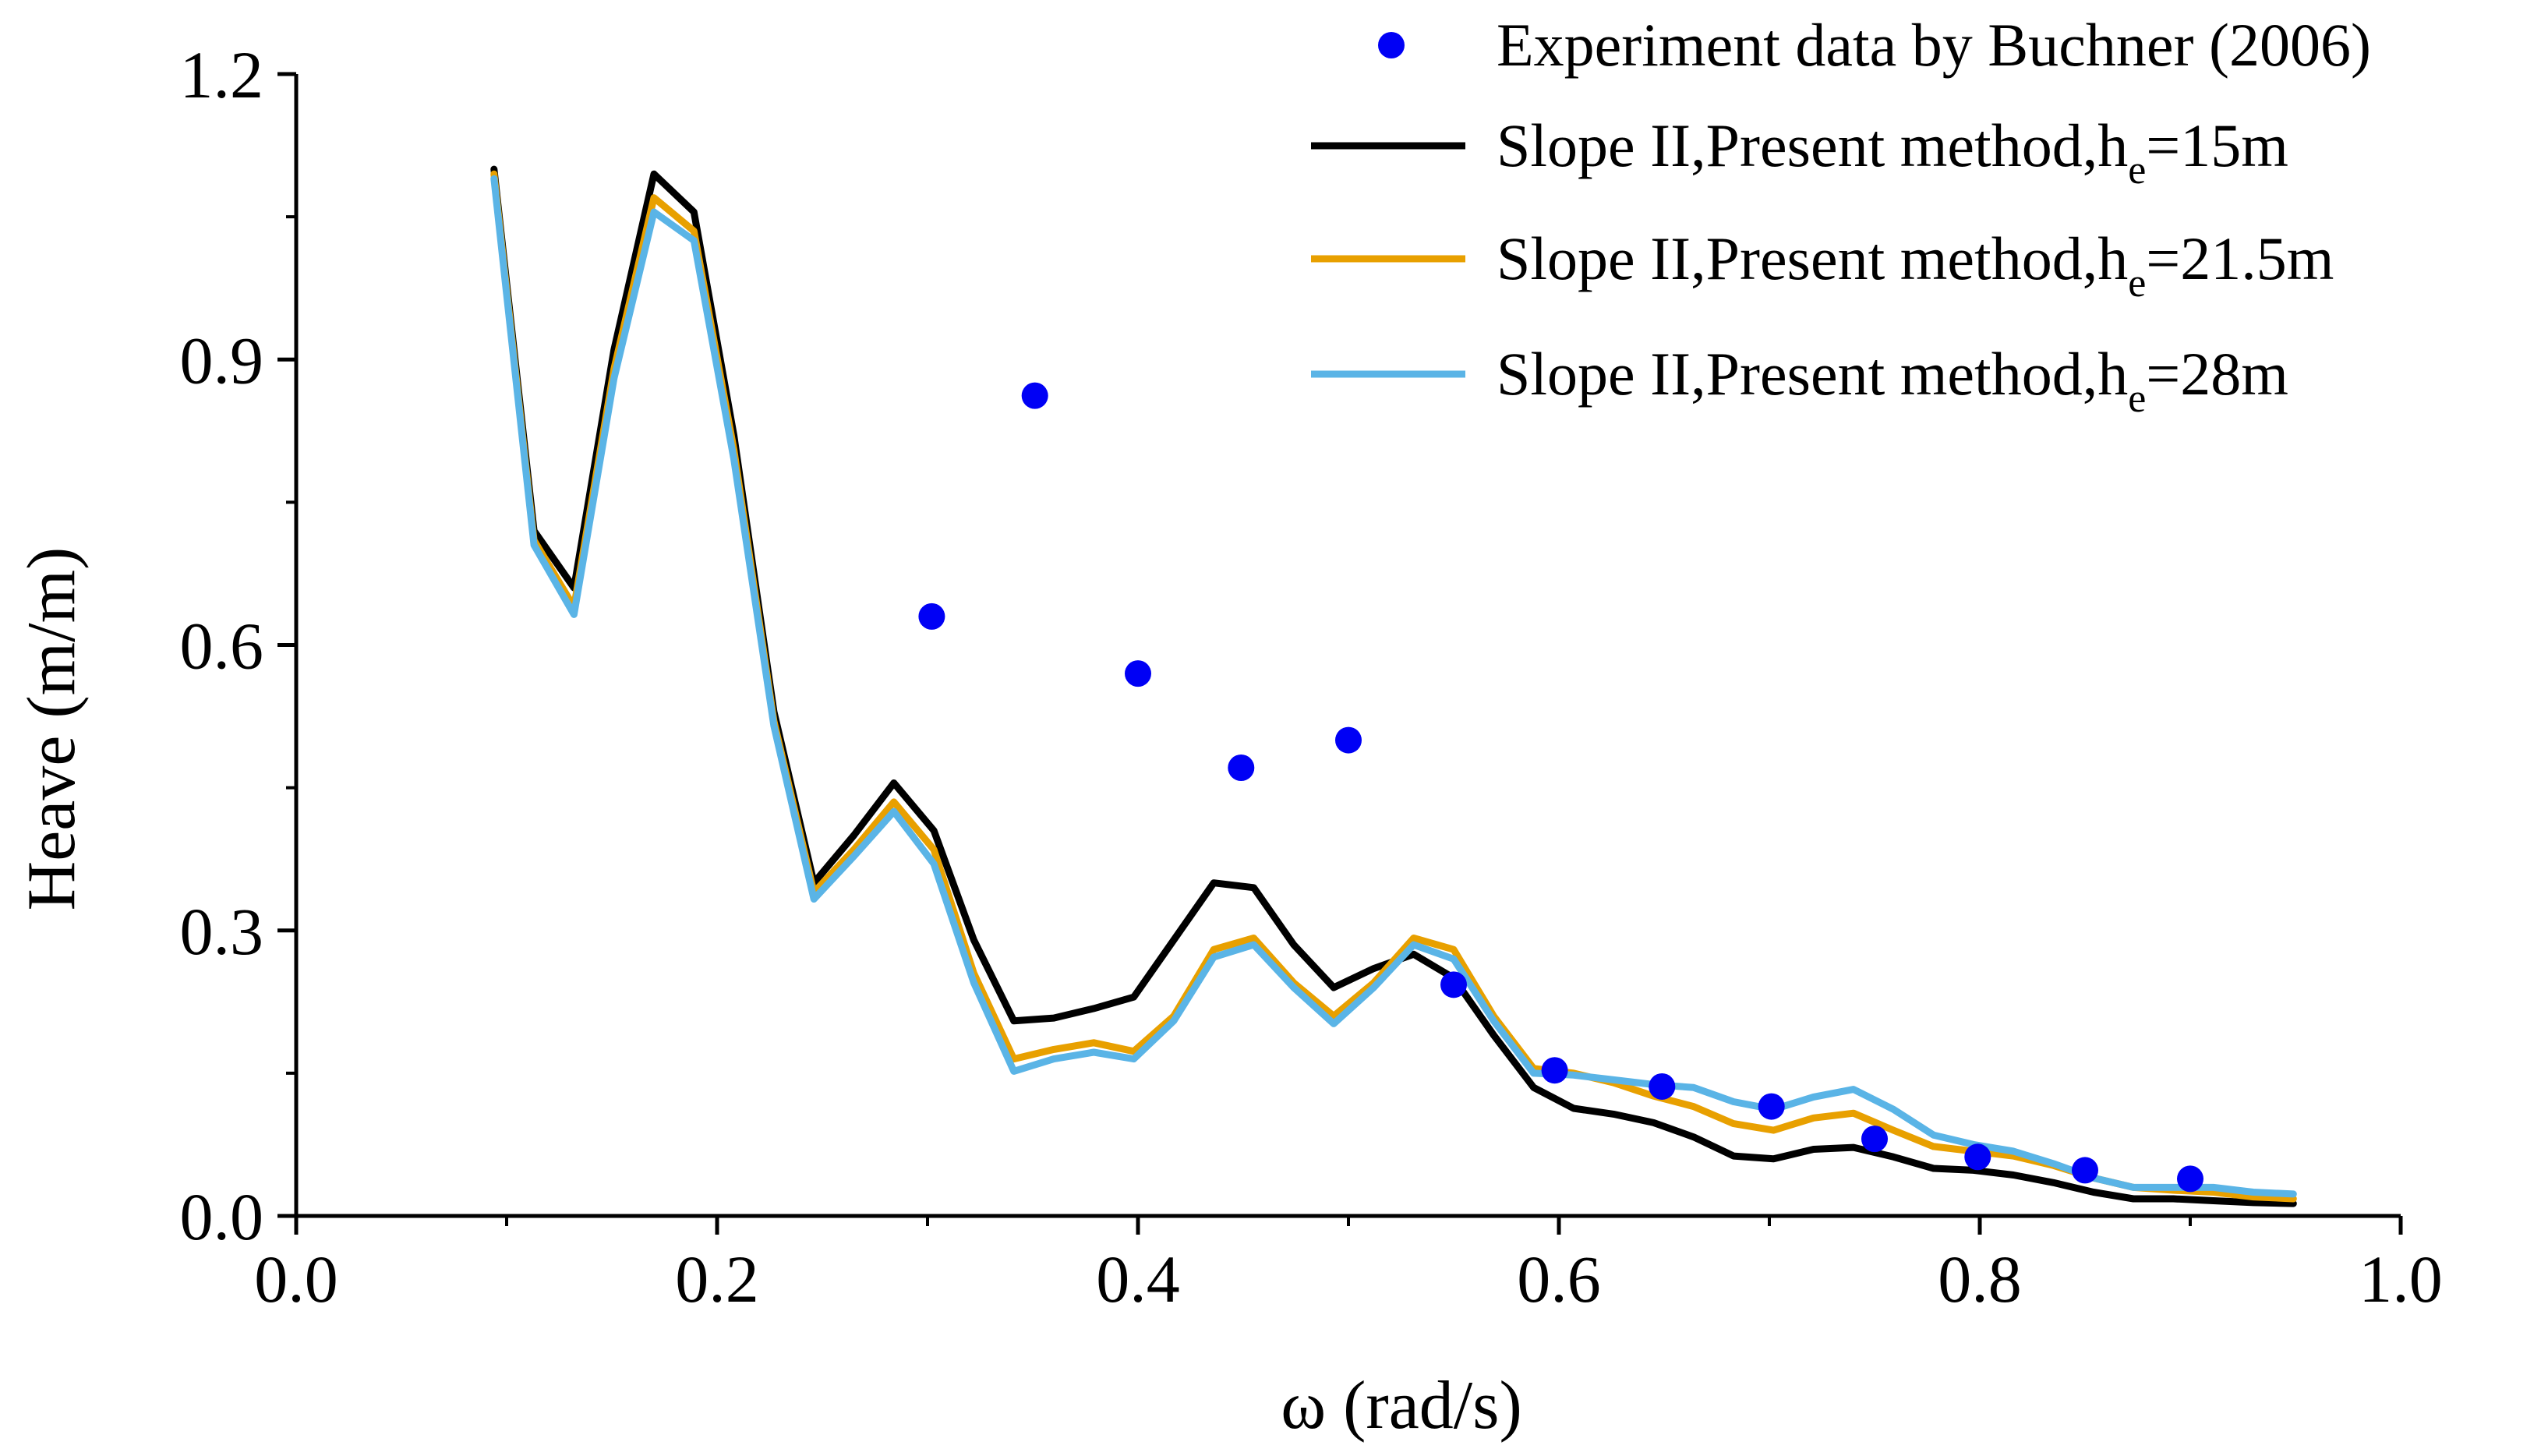  Describe the element at coordinates (222, 932) in the screenshot. I see `y-tick-label: 0.3` at that location.